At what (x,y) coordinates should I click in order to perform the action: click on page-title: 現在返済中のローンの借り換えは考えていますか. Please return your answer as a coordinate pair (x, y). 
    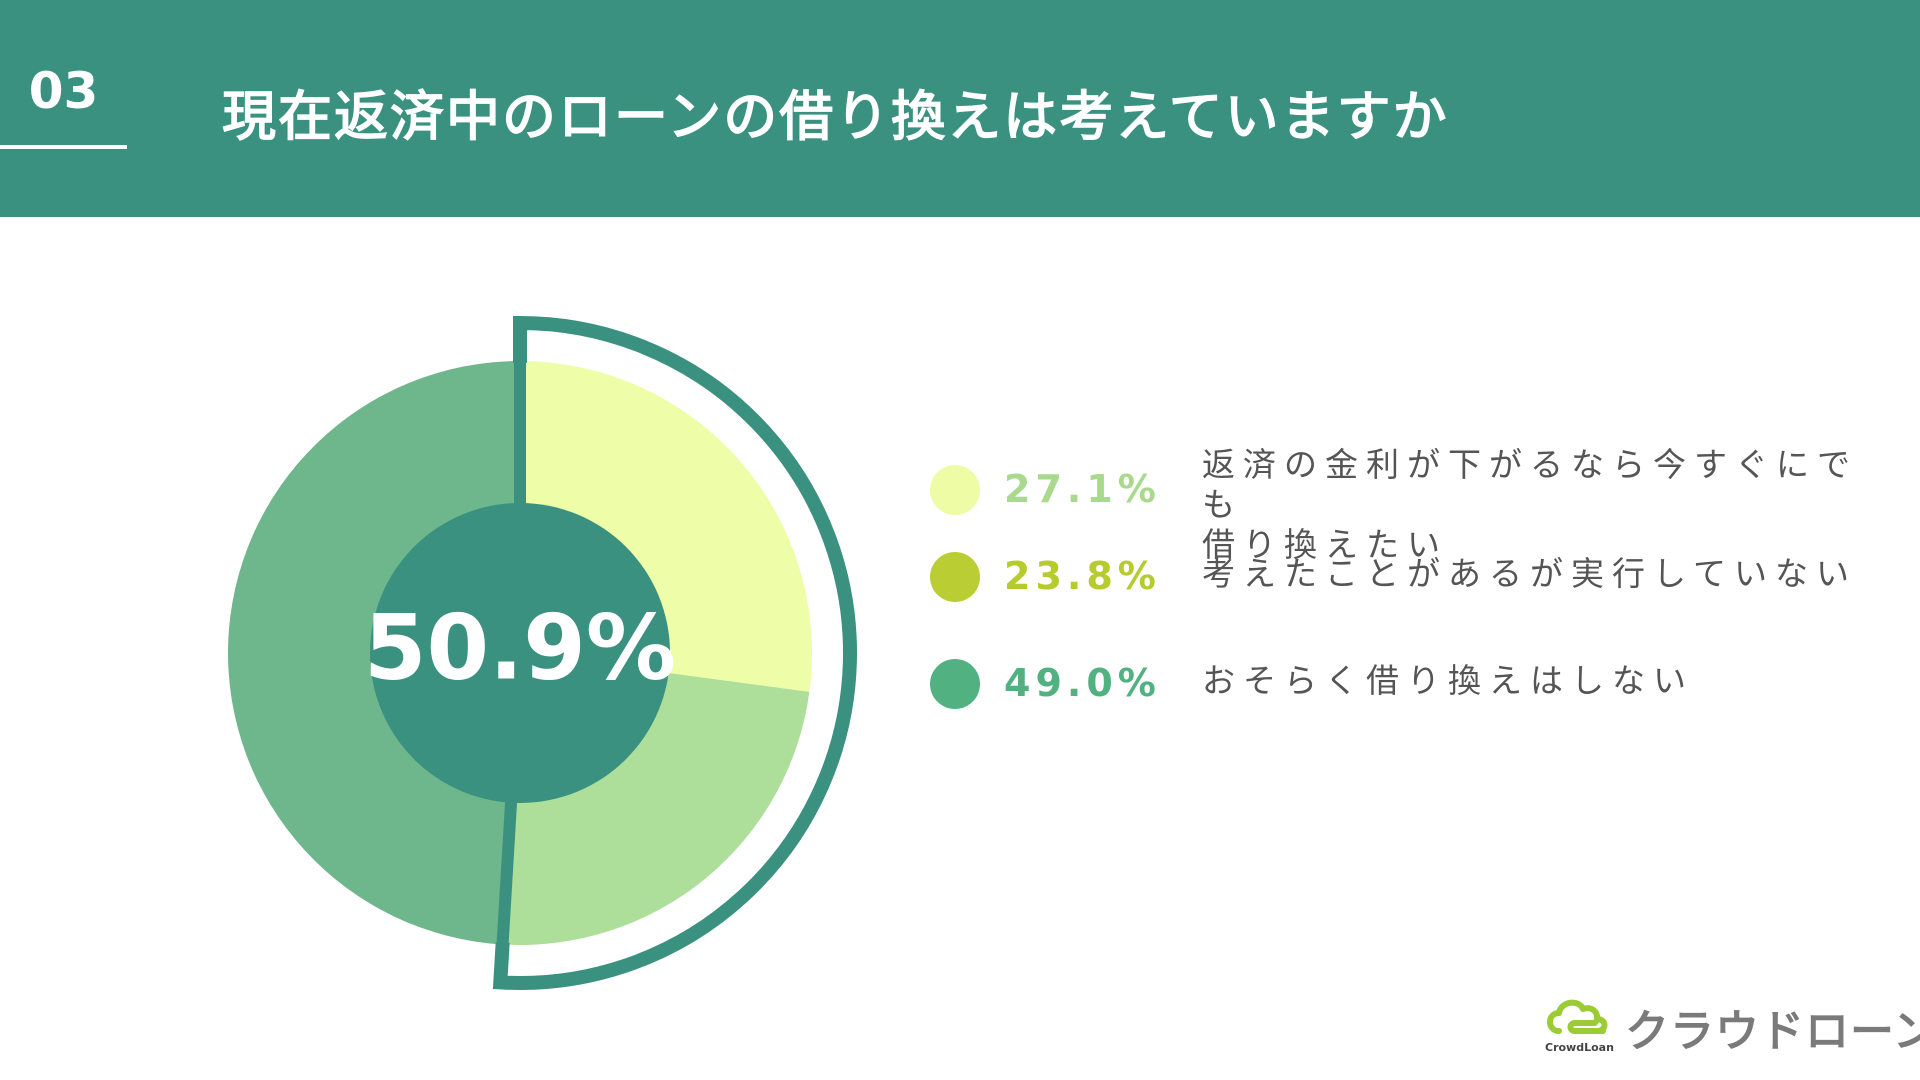
    Looking at the image, I should click on (835, 116).